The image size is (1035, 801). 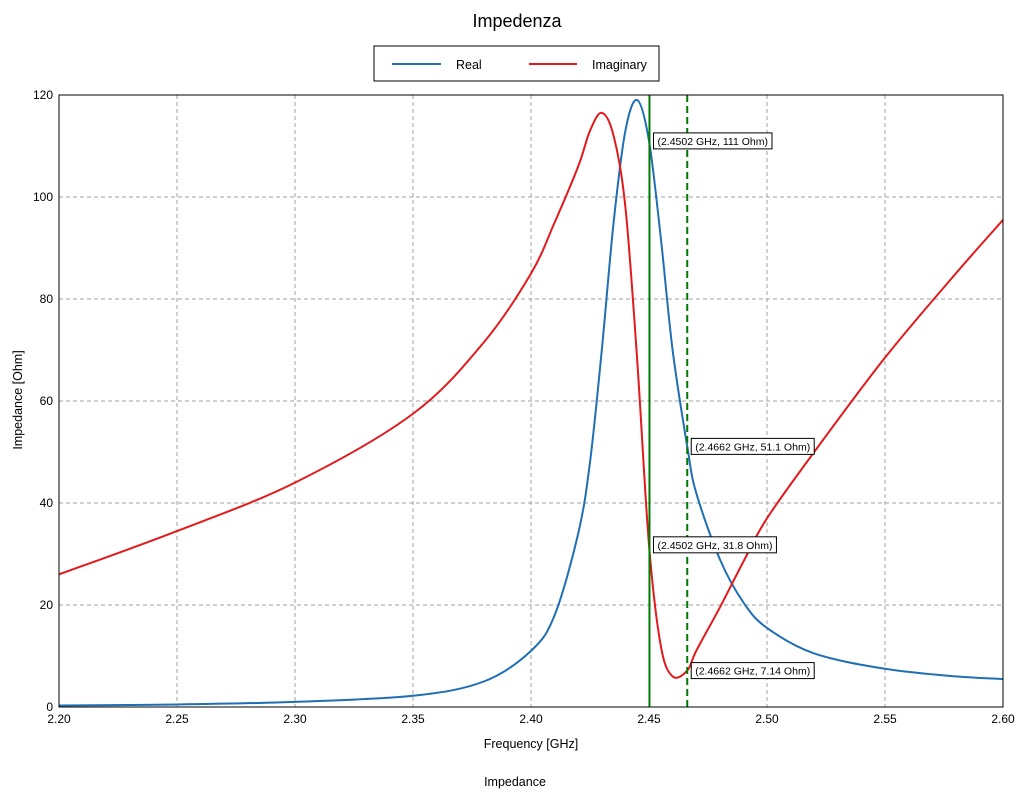 What do you see at coordinates (767, 719) in the screenshot?
I see `x-tick-label: 2.50` at bounding box center [767, 719].